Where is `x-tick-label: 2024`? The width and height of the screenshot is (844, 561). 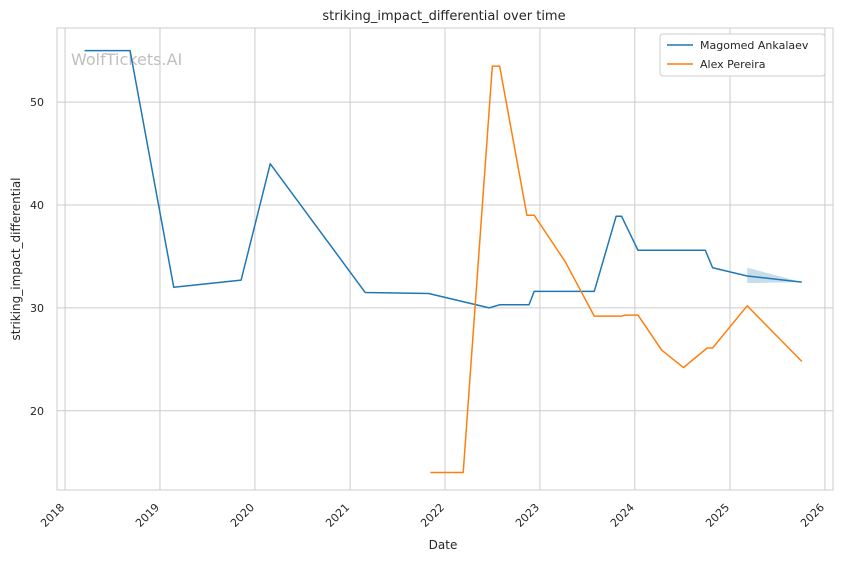
x-tick-label: 2024 is located at coordinates (622, 515).